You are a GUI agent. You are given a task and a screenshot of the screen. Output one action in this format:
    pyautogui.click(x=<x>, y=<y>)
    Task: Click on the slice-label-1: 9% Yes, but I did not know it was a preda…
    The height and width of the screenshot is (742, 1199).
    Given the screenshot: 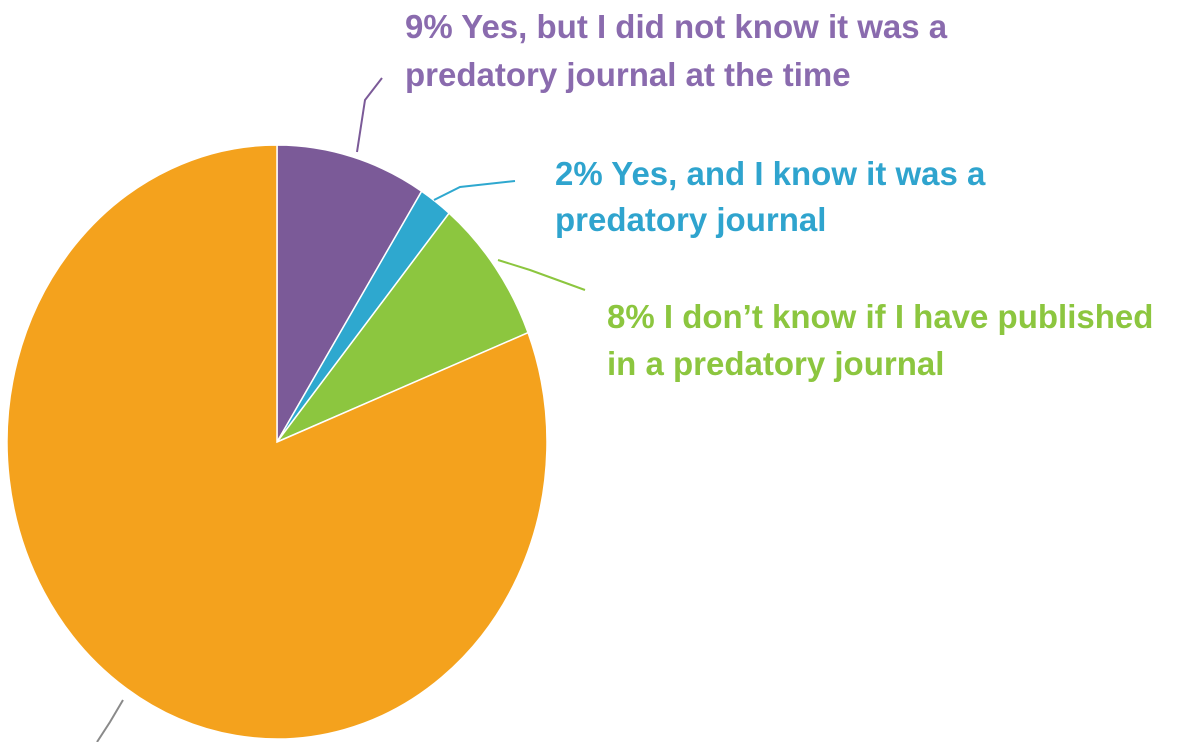 What is the action you would take?
    pyautogui.click(x=676, y=50)
    